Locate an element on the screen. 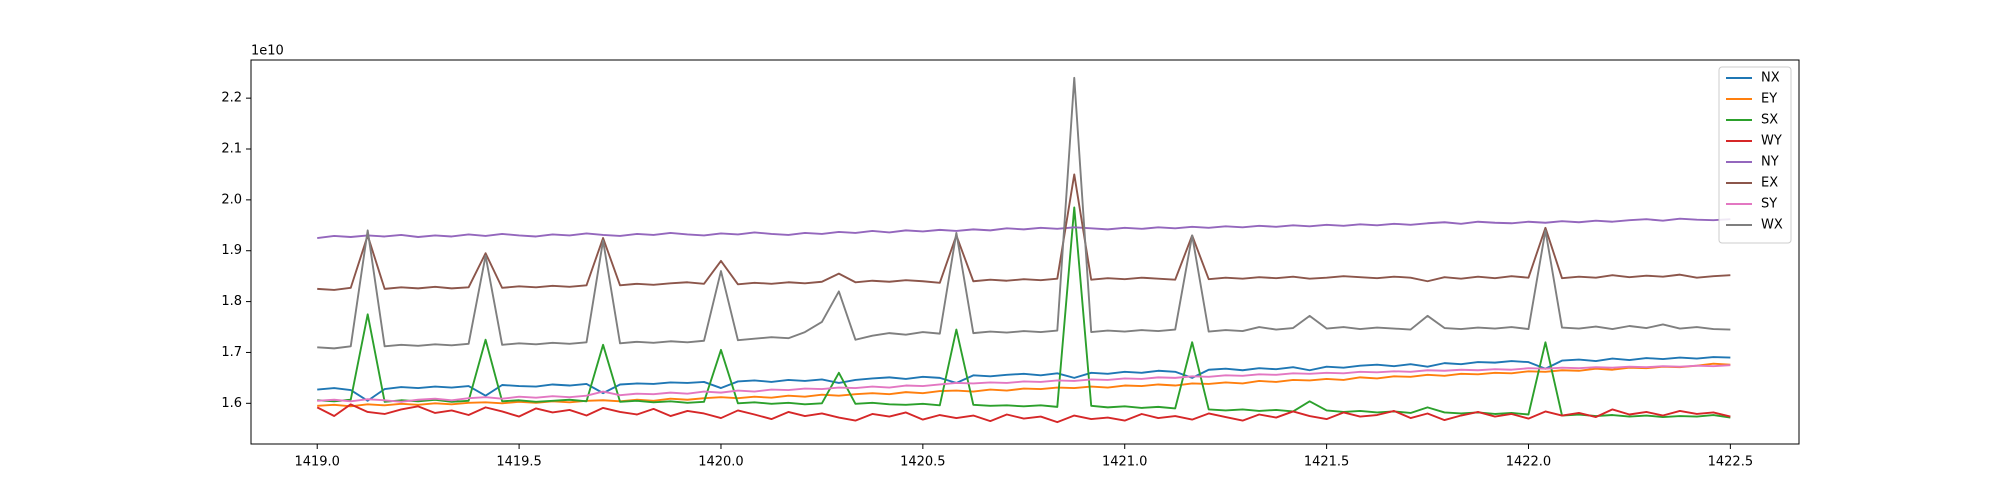  y-tick-label: 1.6 is located at coordinates (231, 403).